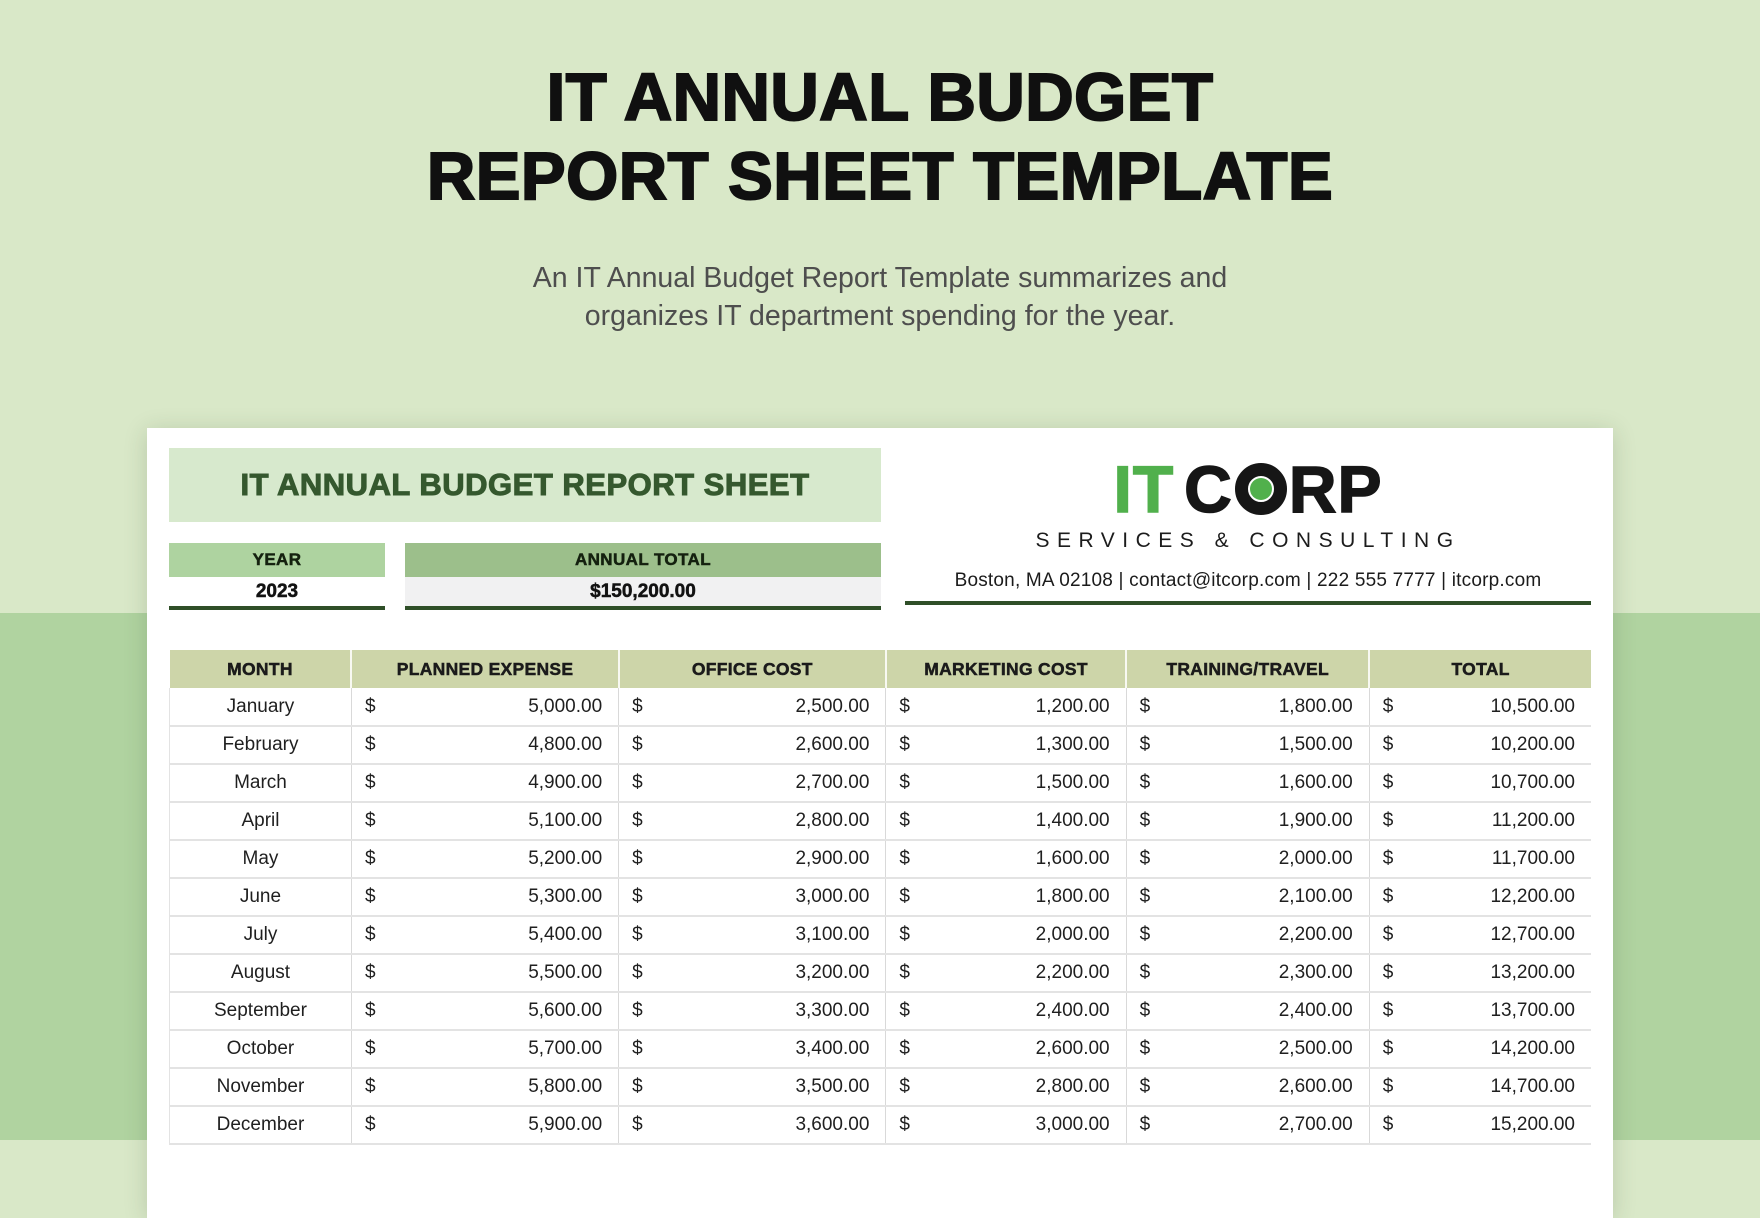 The image size is (1760, 1218). Describe the element at coordinates (1480, 859) in the screenshot. I see `amount-cell: $11,700.00` at that location.